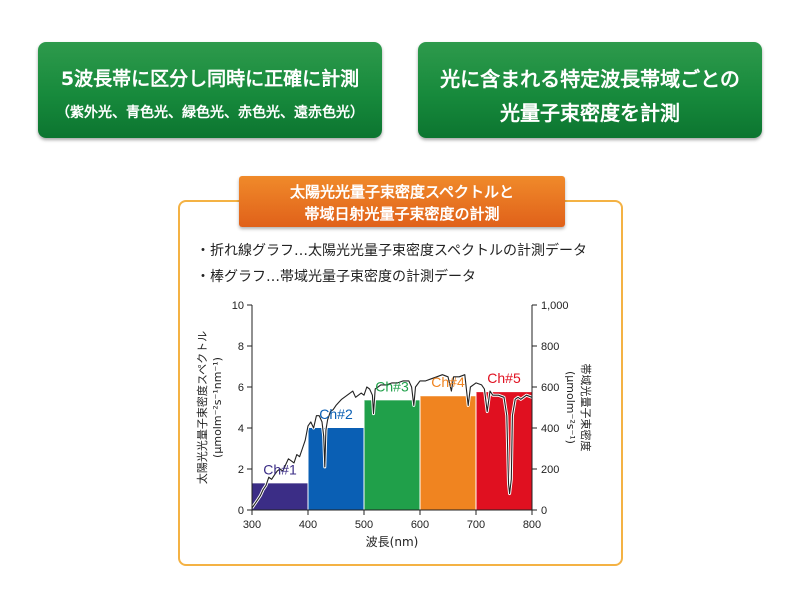 This screenshot has height=600, width=800. What do you see at coordinates (392, 386) in the screenshot?
I see `bar-label-ch3: Ch#3` at bounding box center [392, 386].